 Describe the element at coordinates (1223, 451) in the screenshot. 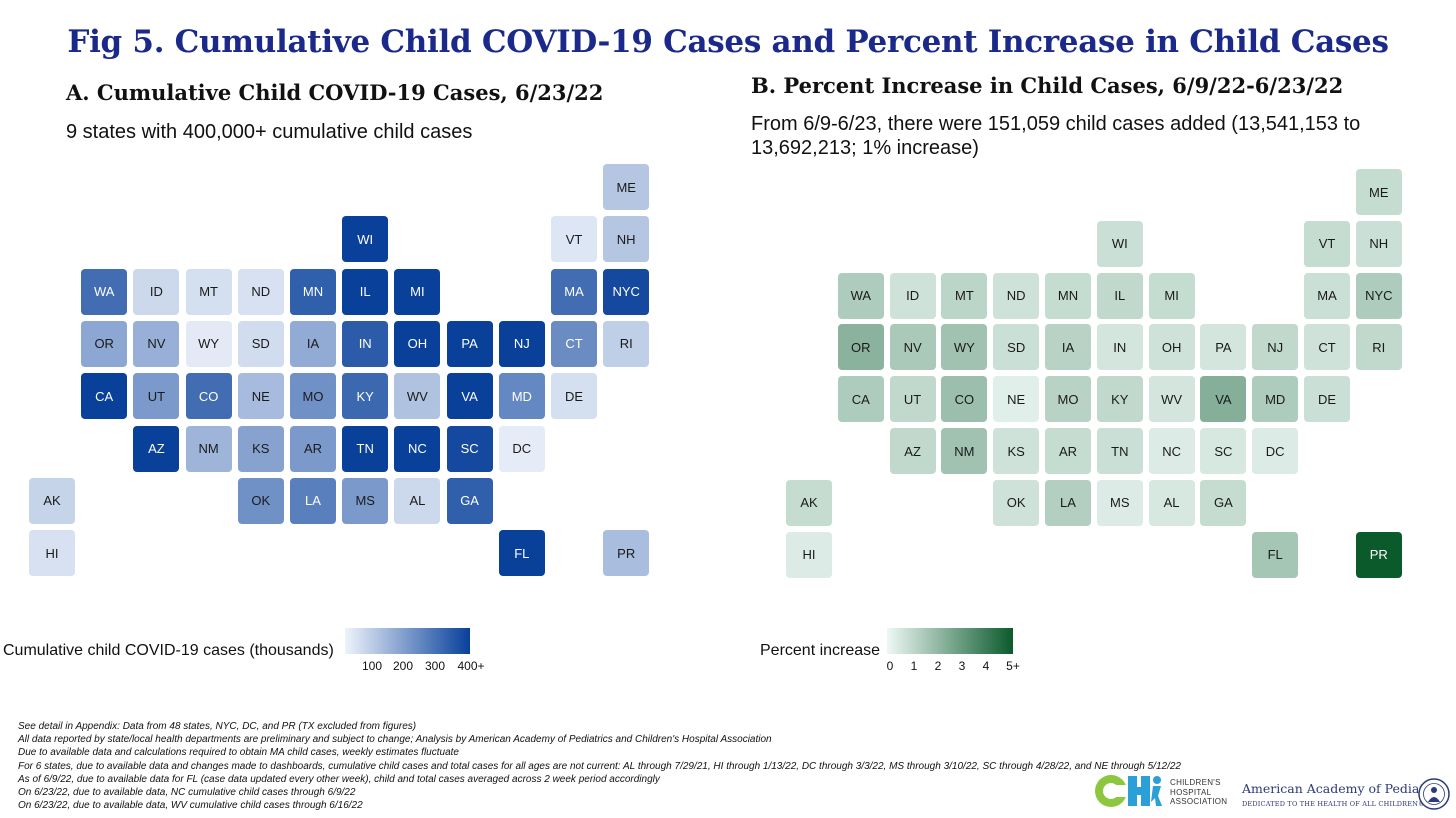

I see `state-tile-label: SC` at that location.